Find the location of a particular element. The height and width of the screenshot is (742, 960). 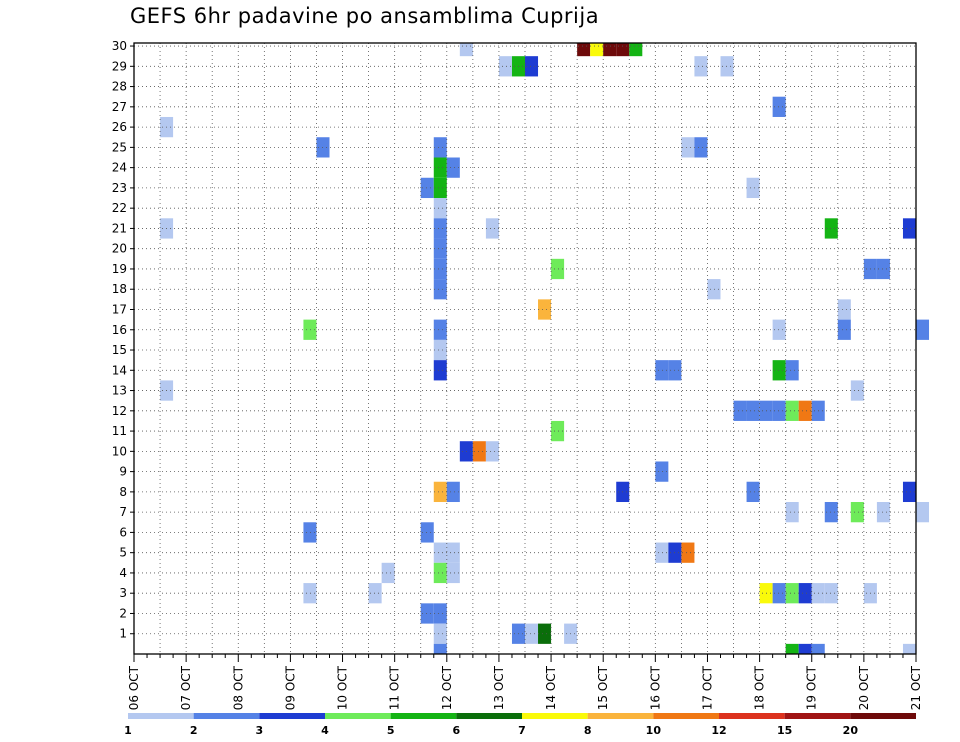

x-tick-label: 13 OCT is located at coordinates (499, 687).